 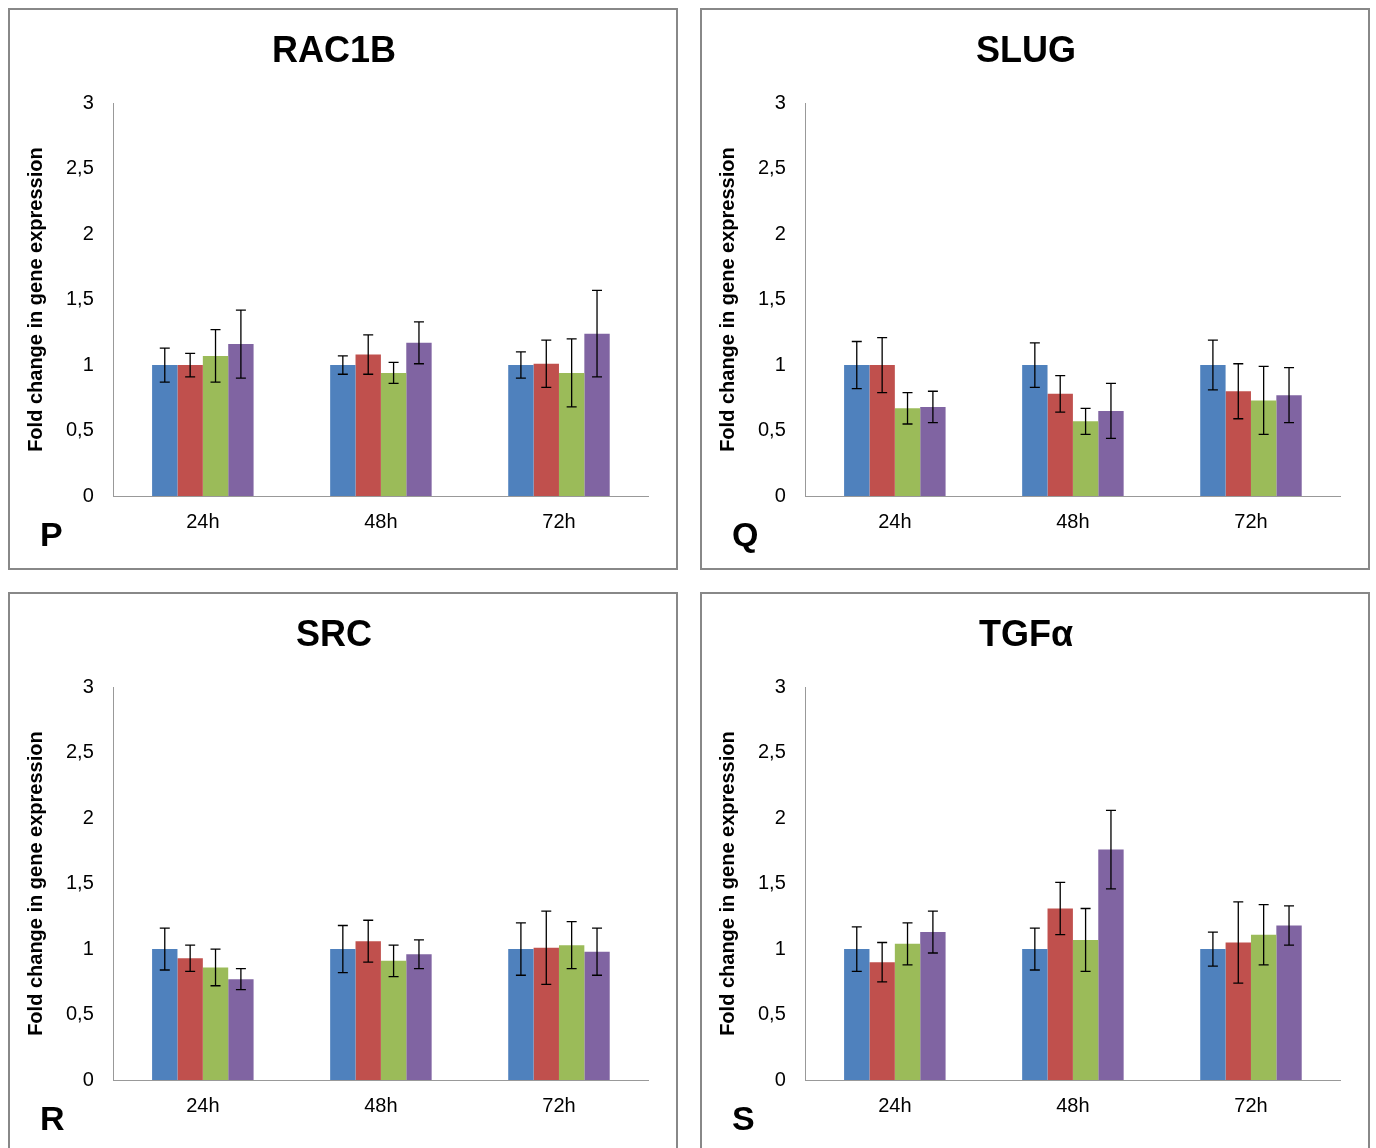 What do you see at coordinates (743, 1118) in the screenshot?
I see `text: S` at bounding box center [743, 1118].